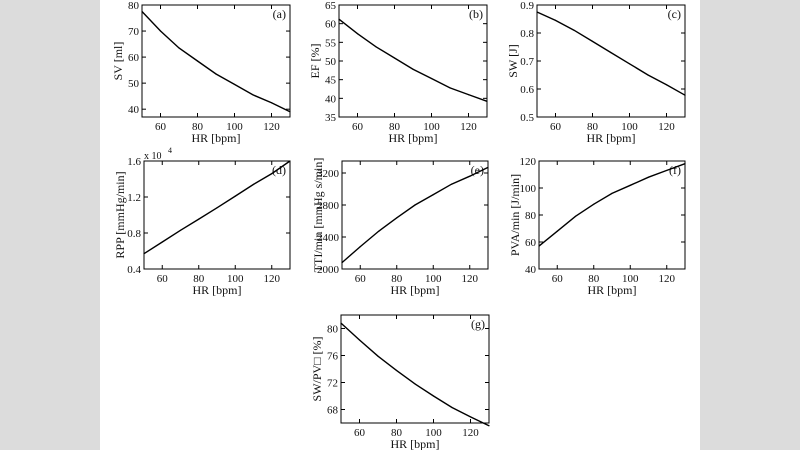  I want to click on panel-label: (a), so click(279, 14).